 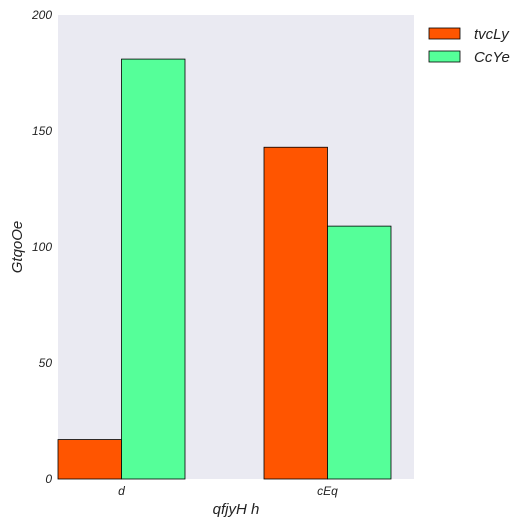 I want to click on x-tick-label: cEq, so click(x=327, y=491).